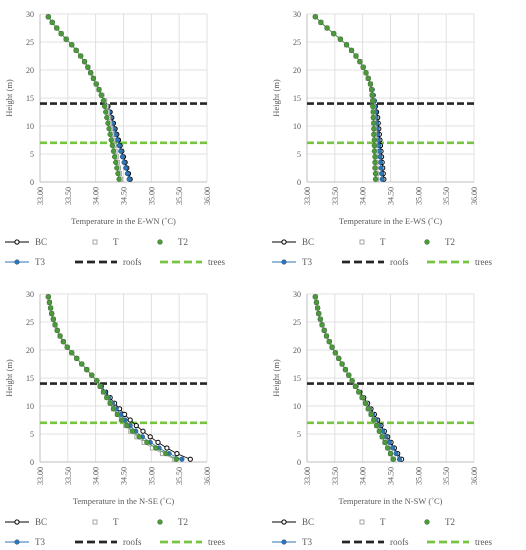 Image resolution: width=526 pixels, height=550 pixels. What do you see at coordinates (439, 242) in the screenshot?
I see `legend-item-t2: T2` at bounding box center [439, 242].